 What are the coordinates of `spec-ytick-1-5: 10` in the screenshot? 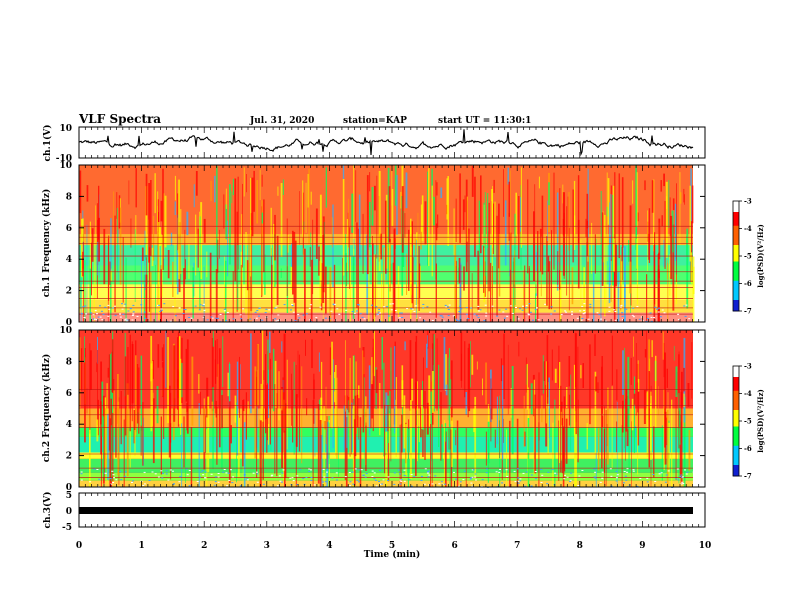 It's located at (65, 166).